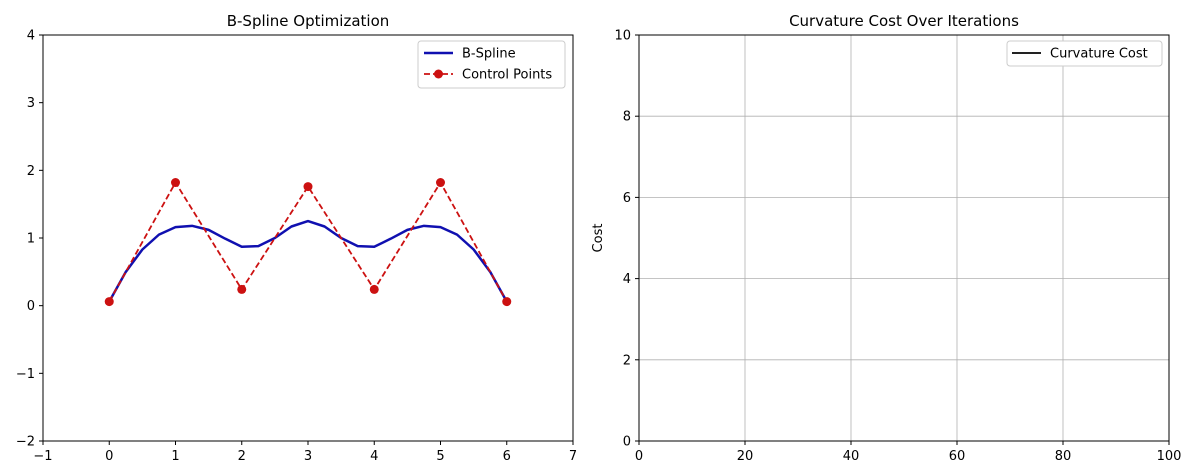 Image resolution: width=1196 pixels, height=471 pixels. Describe the element at coordinates (42, 456) in the screenshot. I see `x-tick-label: −1` at that location.